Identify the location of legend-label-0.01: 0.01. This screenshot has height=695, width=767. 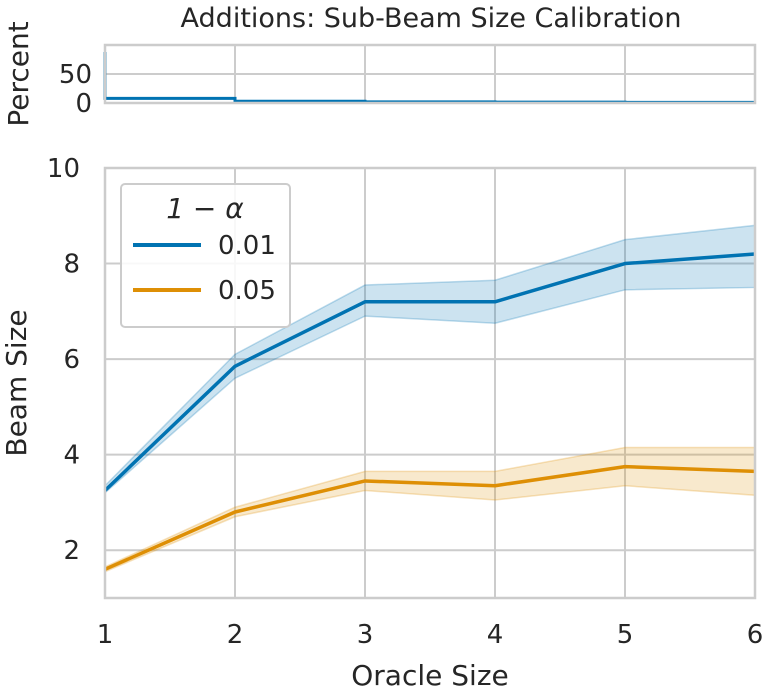
(247, 246).